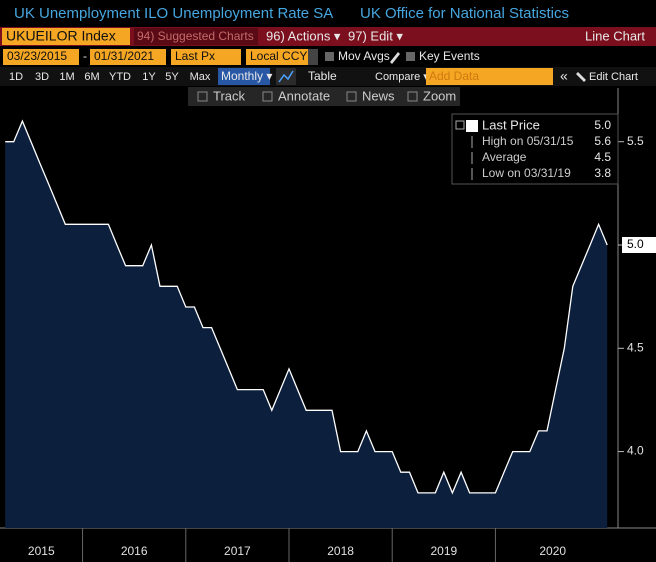 Image resolution: width=656 pixels, height=562 pixels. What do you see at coordinates (313, 57) in the screenshot?
I see `currency-dropdown` at bounding box center [313, 57].